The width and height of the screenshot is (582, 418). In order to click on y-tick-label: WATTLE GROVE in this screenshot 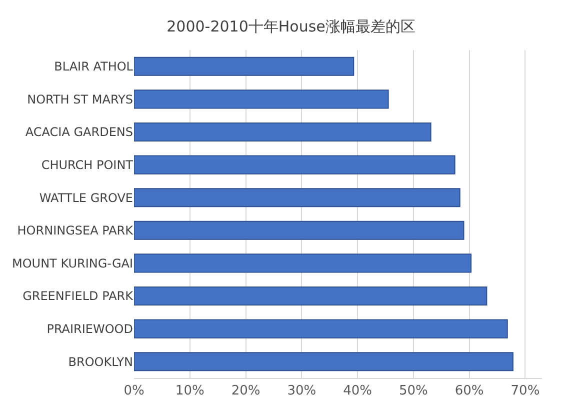, I will do `click(86, 197)`.